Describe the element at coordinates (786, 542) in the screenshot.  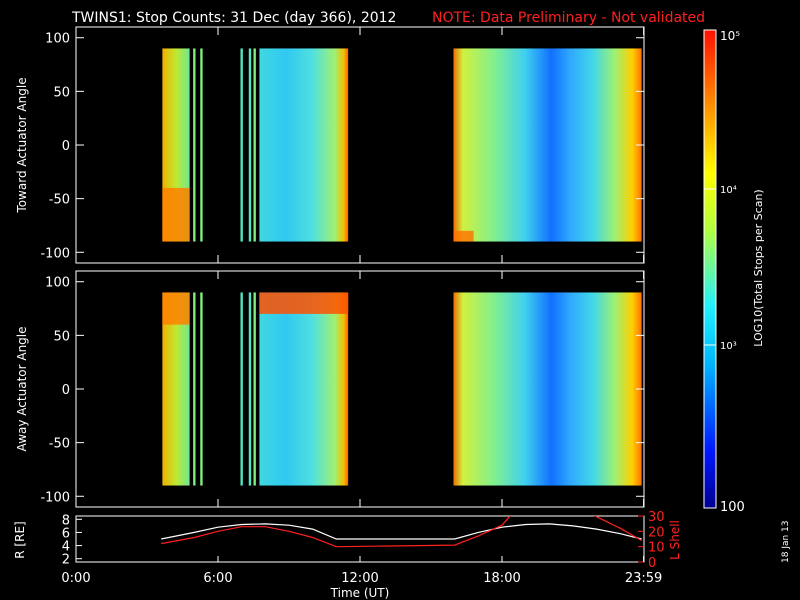
I see `date-stamp: 18 Jan 13` at that location.